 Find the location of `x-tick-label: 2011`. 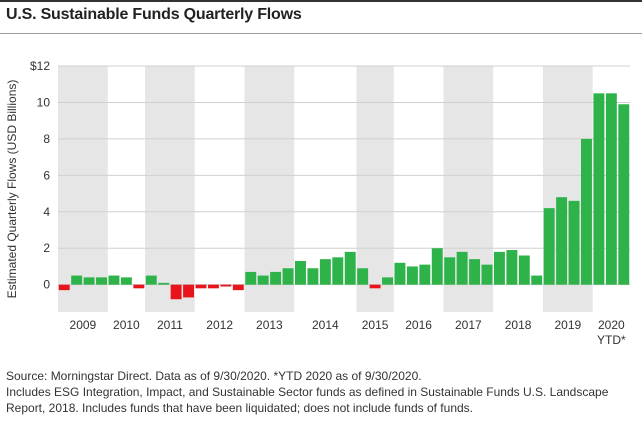

x-tick-label: 2011 is located at coordinates (170, 325).